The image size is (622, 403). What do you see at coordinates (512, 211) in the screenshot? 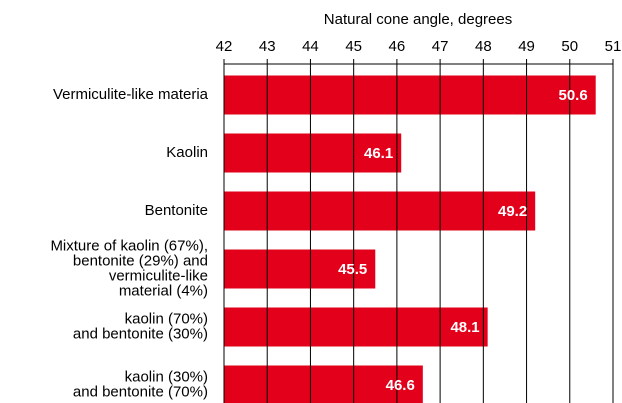
I see `value-label: 49.2` at bounding box center [512, 211].